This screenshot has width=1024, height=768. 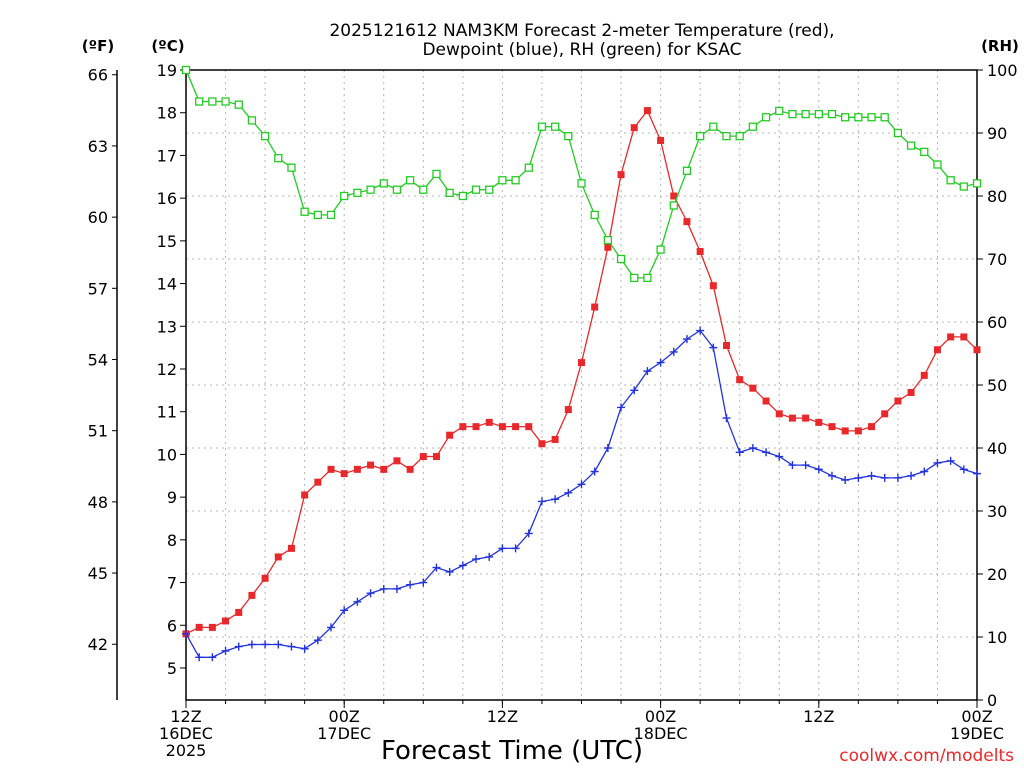 What do you see at coordinates (661, 733) in the screenshot?
I see `x-tick-label: 18DEC` at bounding box center [661, 733].